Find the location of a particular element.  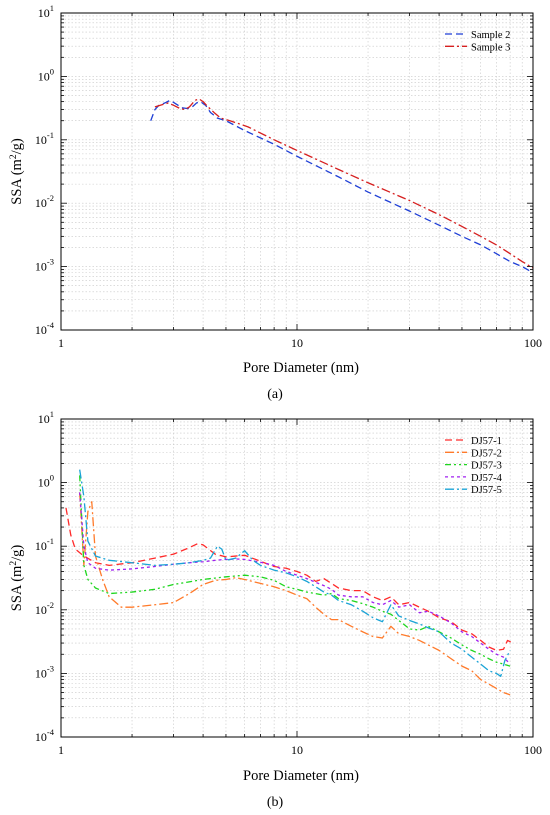

legend-label: Sample 3 is located at coordinates (490, 47).